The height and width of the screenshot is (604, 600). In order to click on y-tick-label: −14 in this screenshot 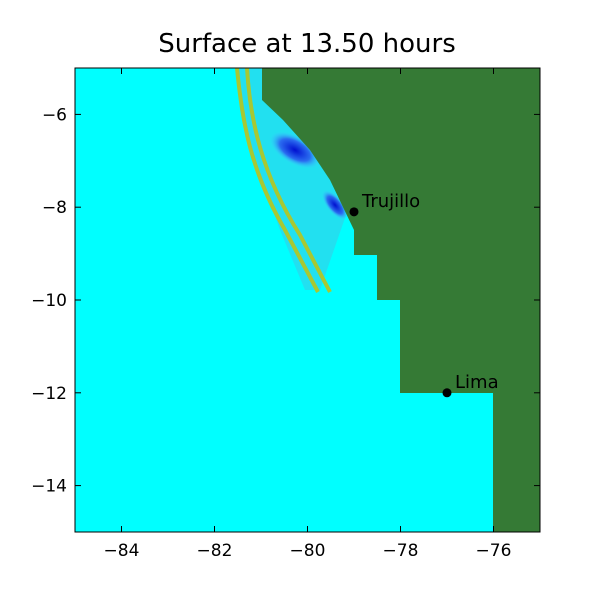, I will do `click(49, 487)`.